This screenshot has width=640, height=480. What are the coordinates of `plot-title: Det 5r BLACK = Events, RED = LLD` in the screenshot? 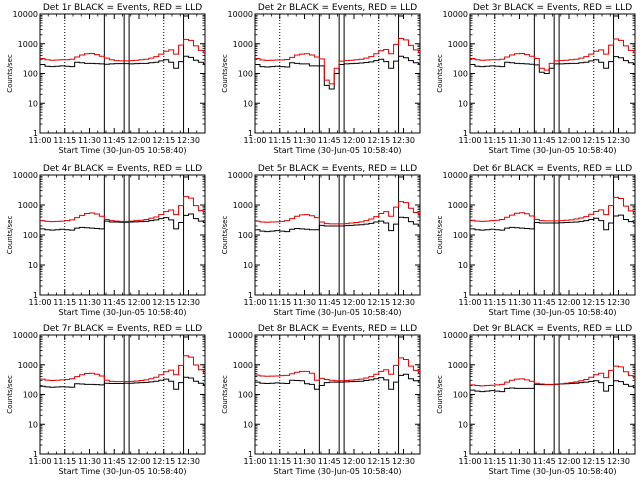 It's located at (337, 169).